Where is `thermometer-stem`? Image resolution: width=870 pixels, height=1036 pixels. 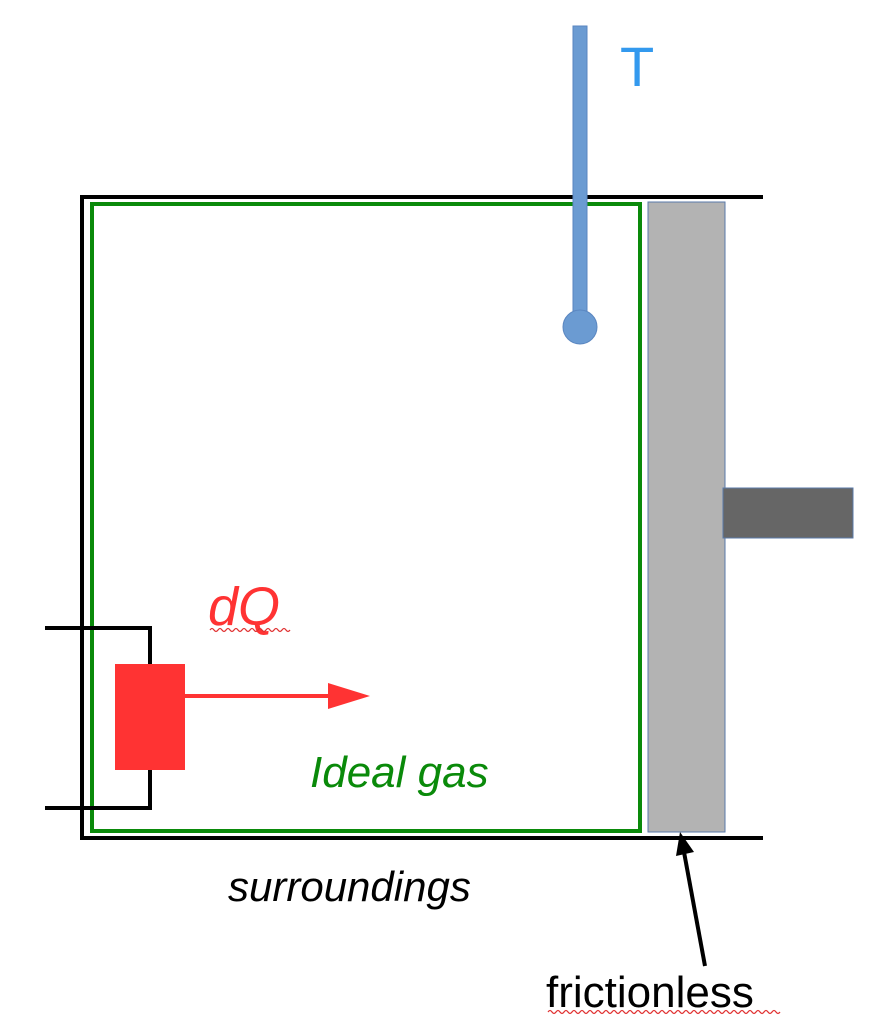 thermometer-stem is located at coordinates (580, 171).